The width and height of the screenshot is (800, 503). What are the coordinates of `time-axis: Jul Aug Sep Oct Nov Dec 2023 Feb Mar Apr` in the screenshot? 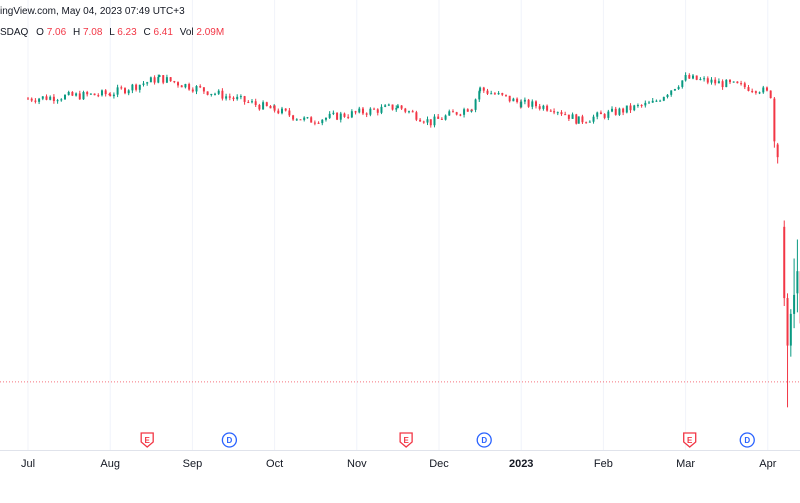 It's located at (399, 464).